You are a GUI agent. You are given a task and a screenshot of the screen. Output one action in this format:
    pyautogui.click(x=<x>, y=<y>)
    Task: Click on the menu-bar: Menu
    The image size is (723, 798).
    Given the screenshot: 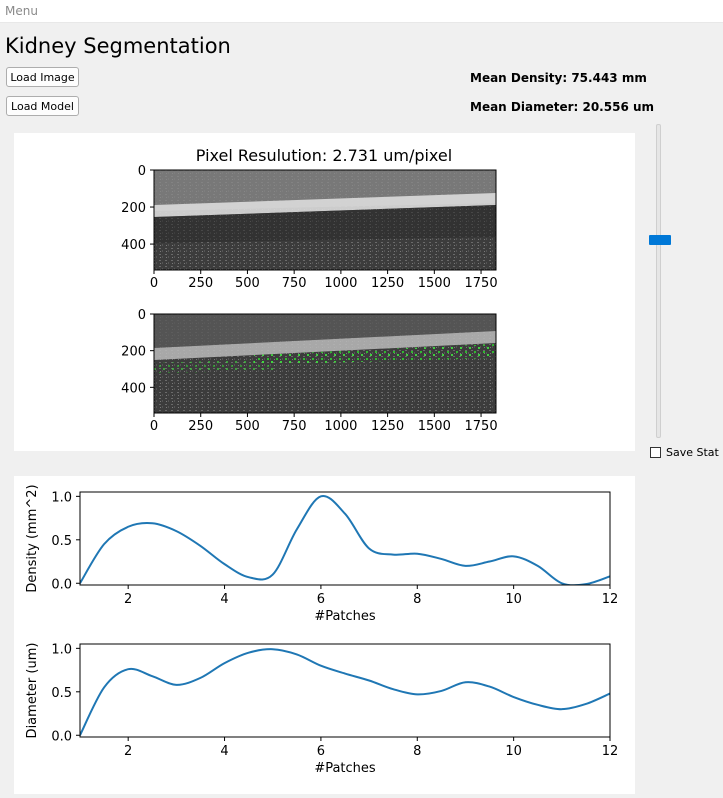 What is the action you would take?
    pyautogui.click(x=361, y=11)
    